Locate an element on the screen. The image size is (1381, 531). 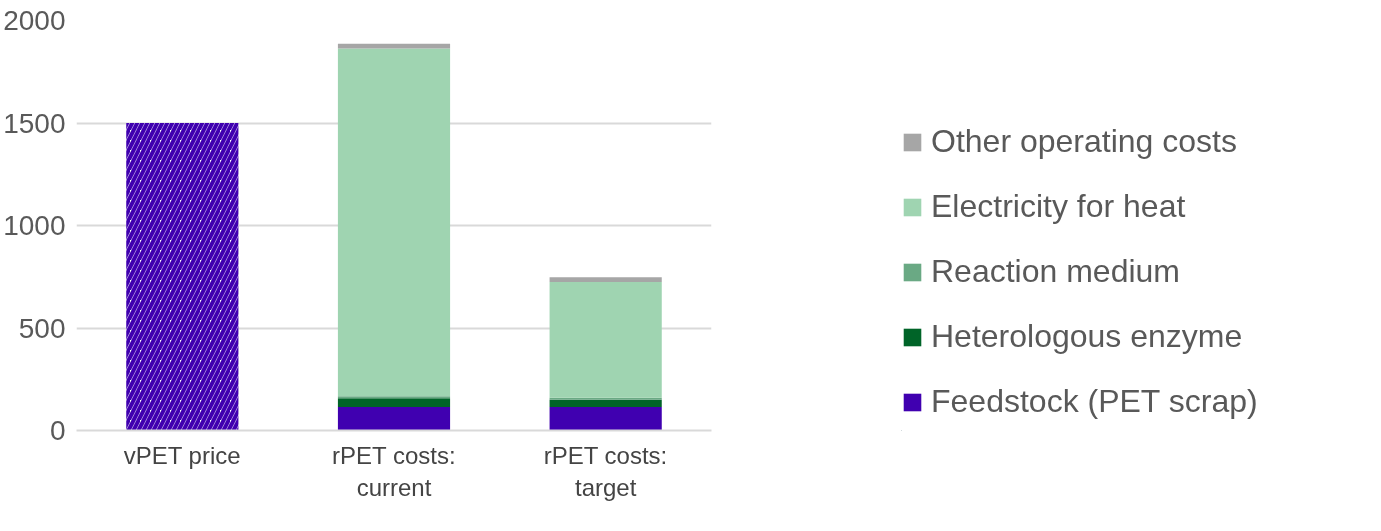
legend-label: Other operating costs is located at coordinates (1084, 141).